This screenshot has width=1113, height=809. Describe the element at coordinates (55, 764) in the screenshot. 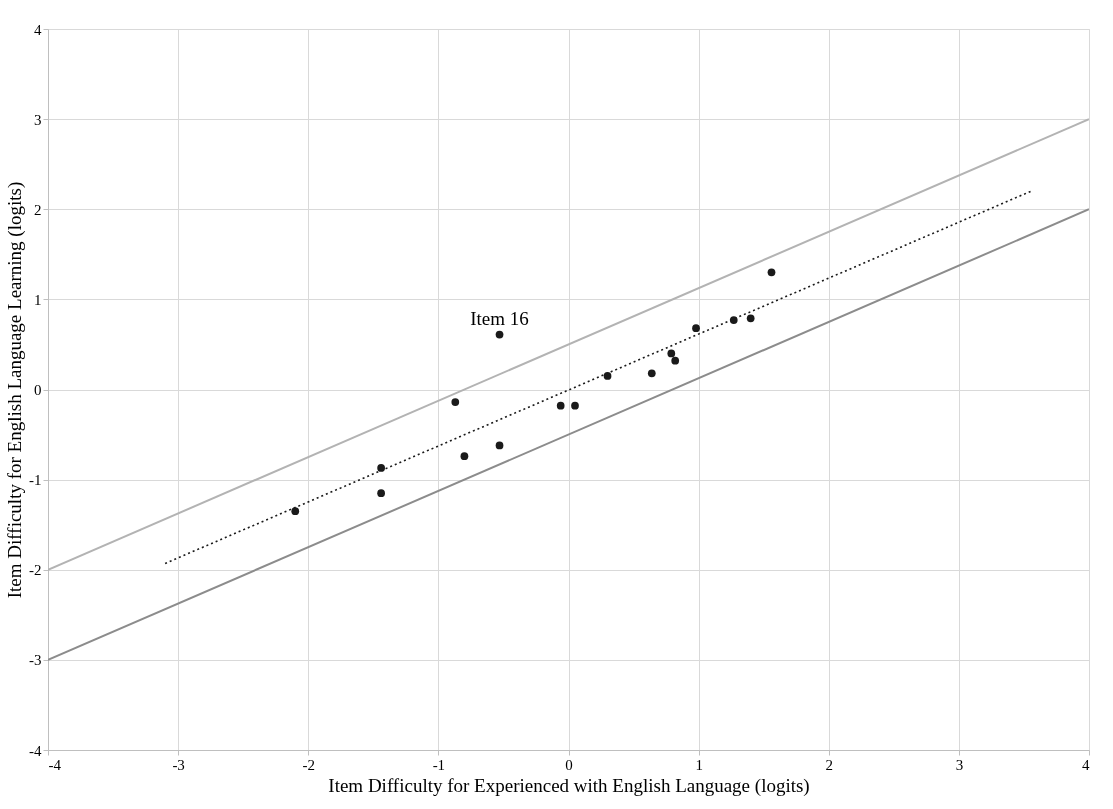

I see `x-tick-label: -4` at that location.